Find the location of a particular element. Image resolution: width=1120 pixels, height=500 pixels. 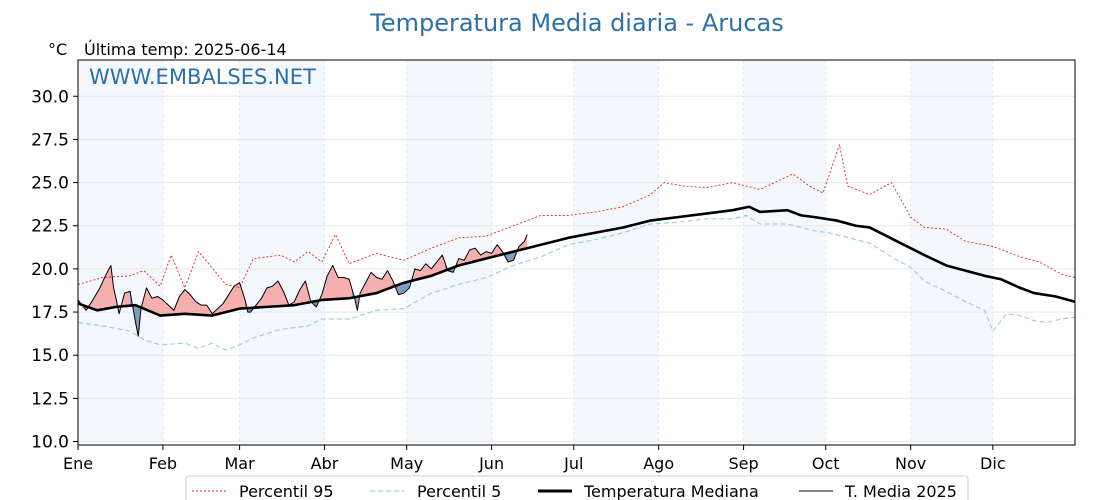

y-tick-label: 10.0 is located at coordinates (50, 443).